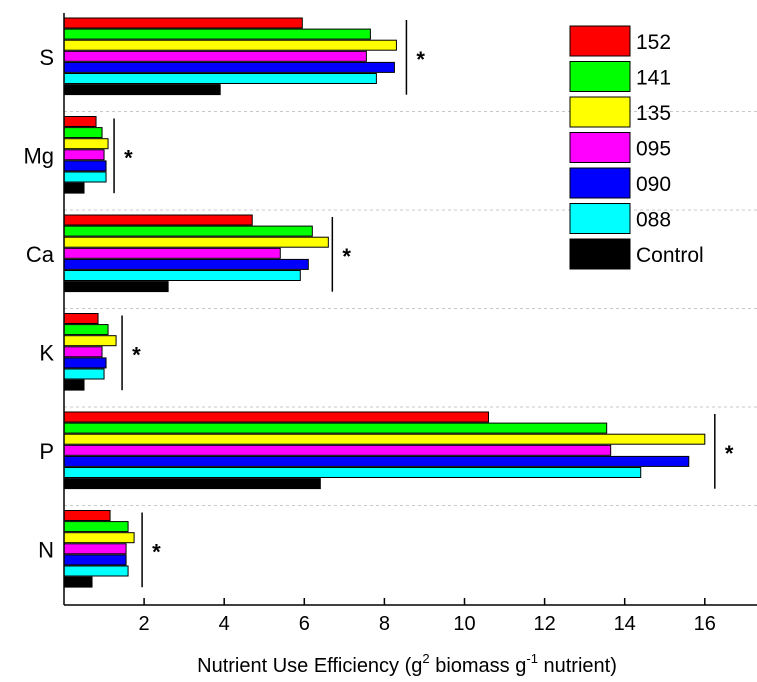  I want to click on legend-label: 090, so click(653, 184).